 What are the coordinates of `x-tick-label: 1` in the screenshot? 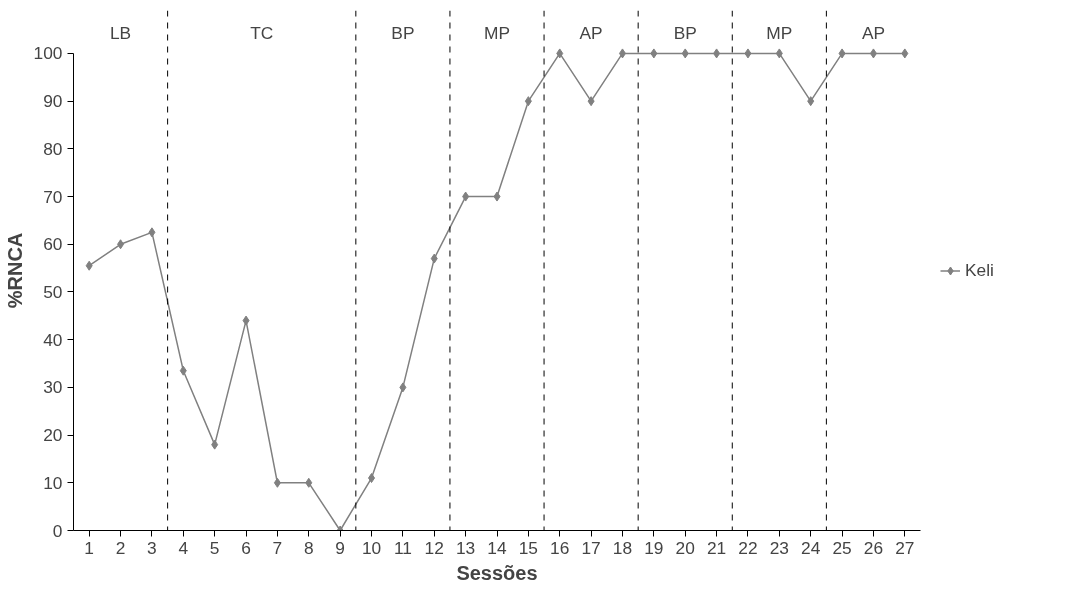 It's located at (89, 547).